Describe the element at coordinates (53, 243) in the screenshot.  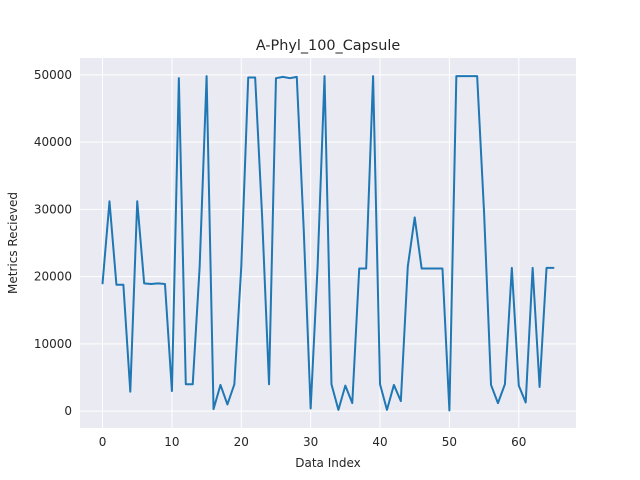
I see `y-axis-ticks: 0 10000 20000 30000 40000 50000` at that location.